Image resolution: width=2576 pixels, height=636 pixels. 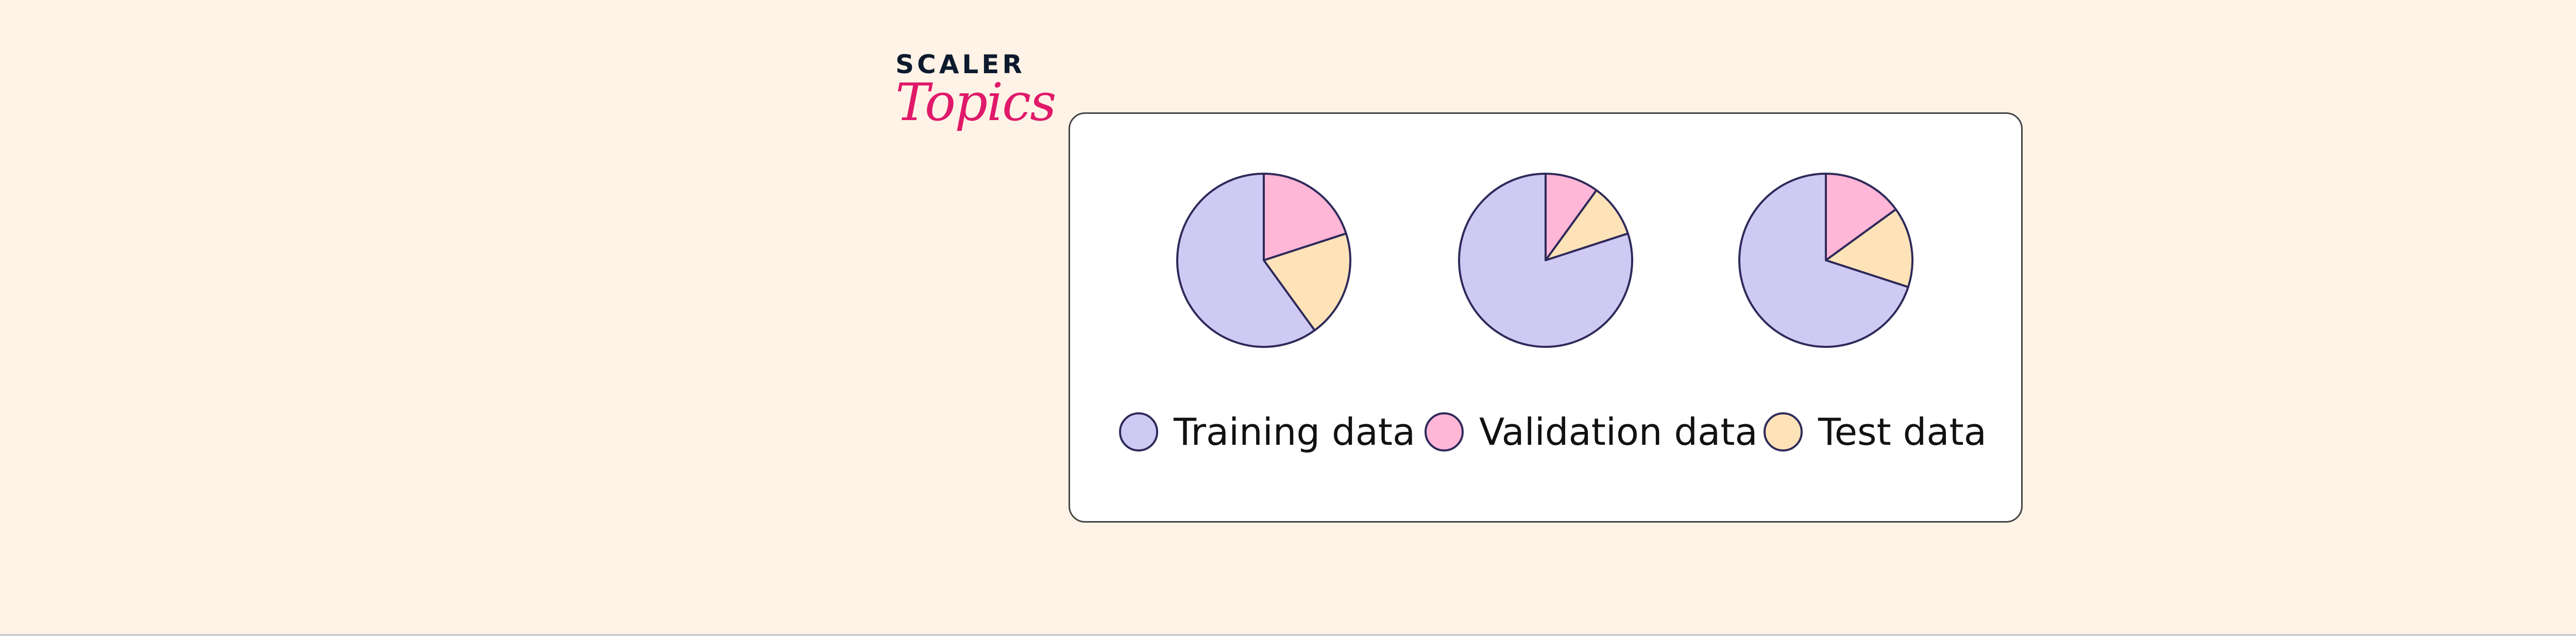 I want to click on logo-topics-text: Topics, so click(x=975, y=102).